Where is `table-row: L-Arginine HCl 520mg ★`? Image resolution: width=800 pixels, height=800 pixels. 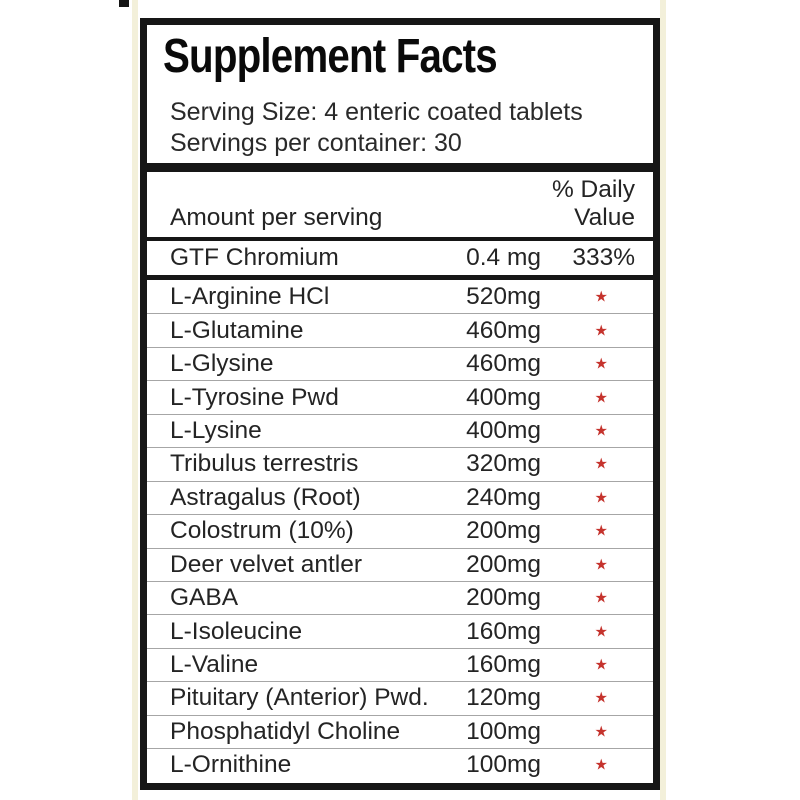
table-row: L-Arginine HCl 520mg ★ is located at coordinates (400, 296).